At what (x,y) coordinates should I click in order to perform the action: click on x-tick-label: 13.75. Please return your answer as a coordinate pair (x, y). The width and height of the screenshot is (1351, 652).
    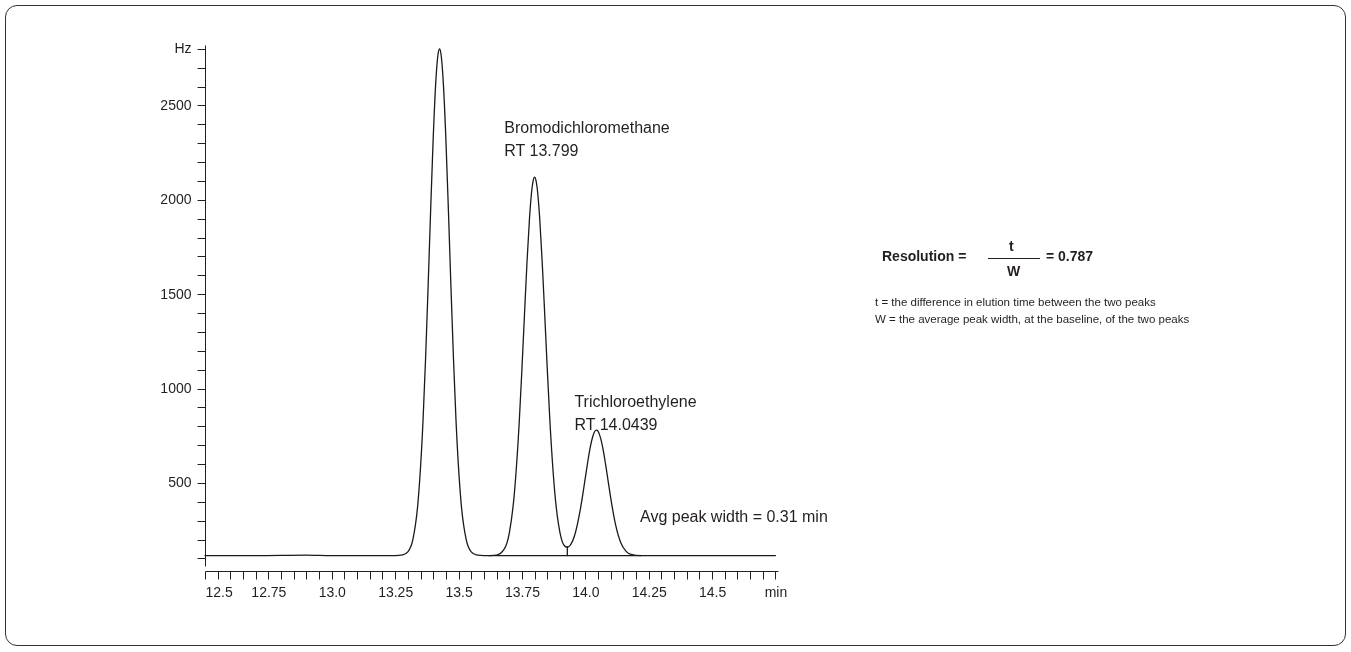
    Looking at the image, I should click on (522, 591).